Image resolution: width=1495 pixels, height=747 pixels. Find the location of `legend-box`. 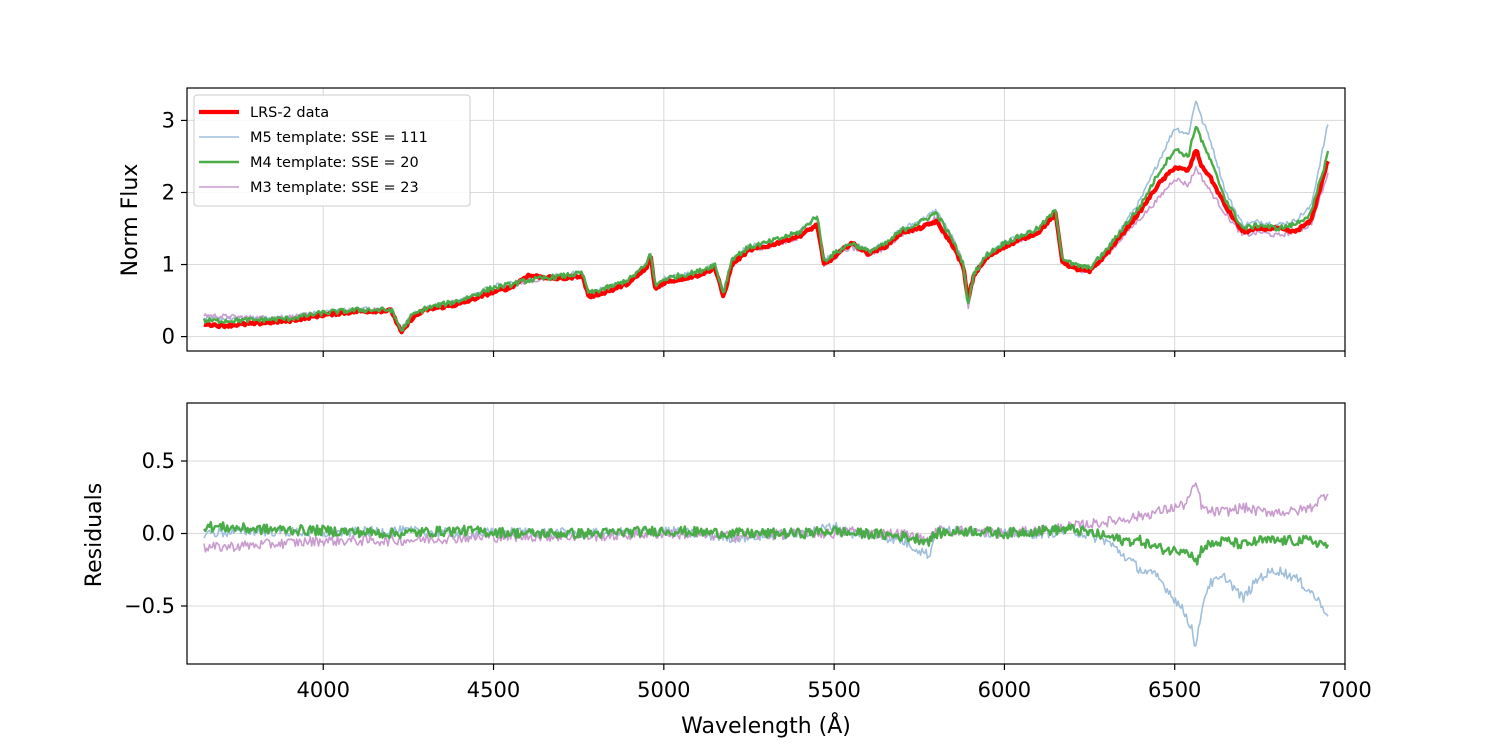

legend-box is located at coordinates (332, 150).